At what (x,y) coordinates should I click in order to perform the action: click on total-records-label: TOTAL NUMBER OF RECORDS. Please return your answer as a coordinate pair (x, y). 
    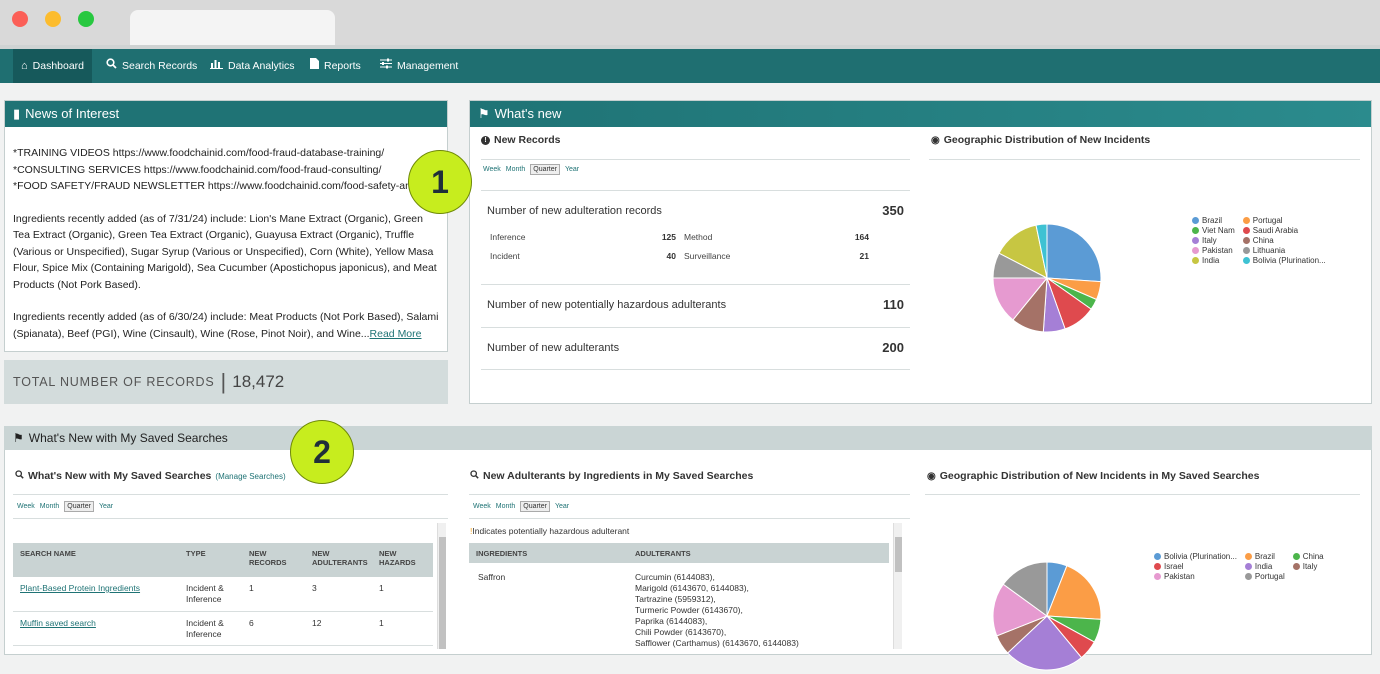
    Looking at the image, I should click on (114, 382).